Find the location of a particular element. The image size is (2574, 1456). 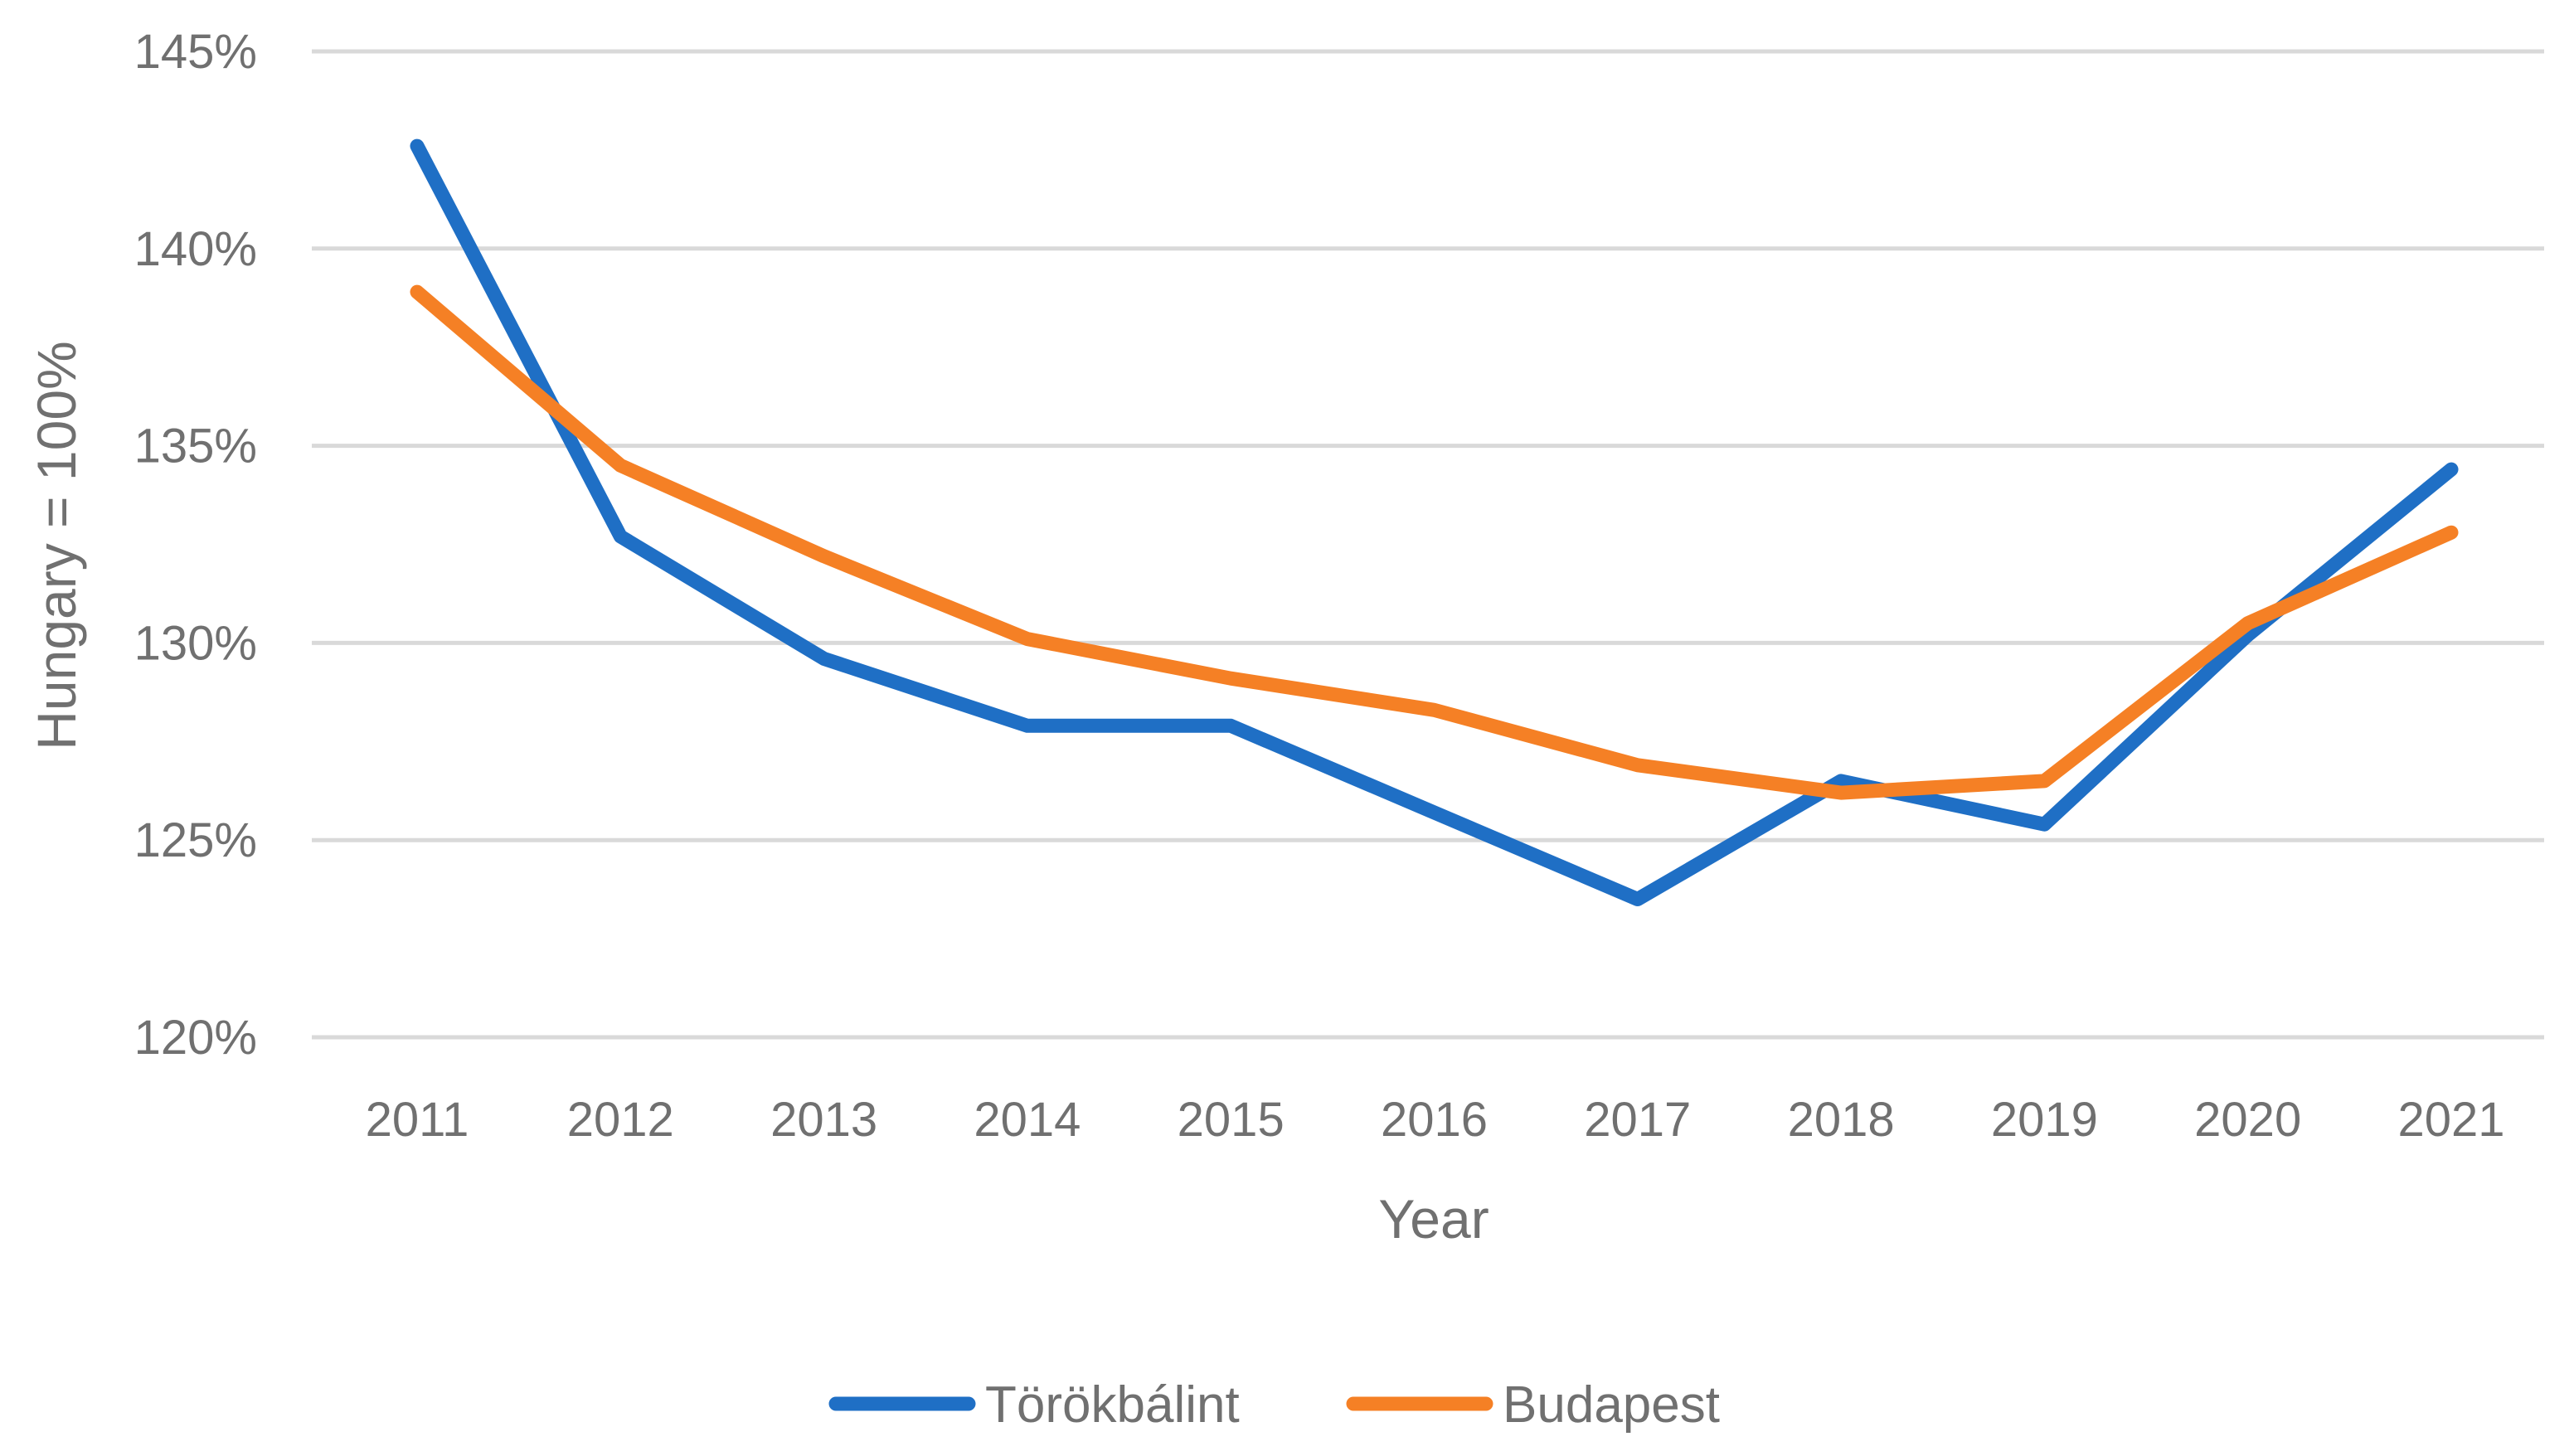

x-tick-label: 2018 is located at coordinates (1842, 1120).